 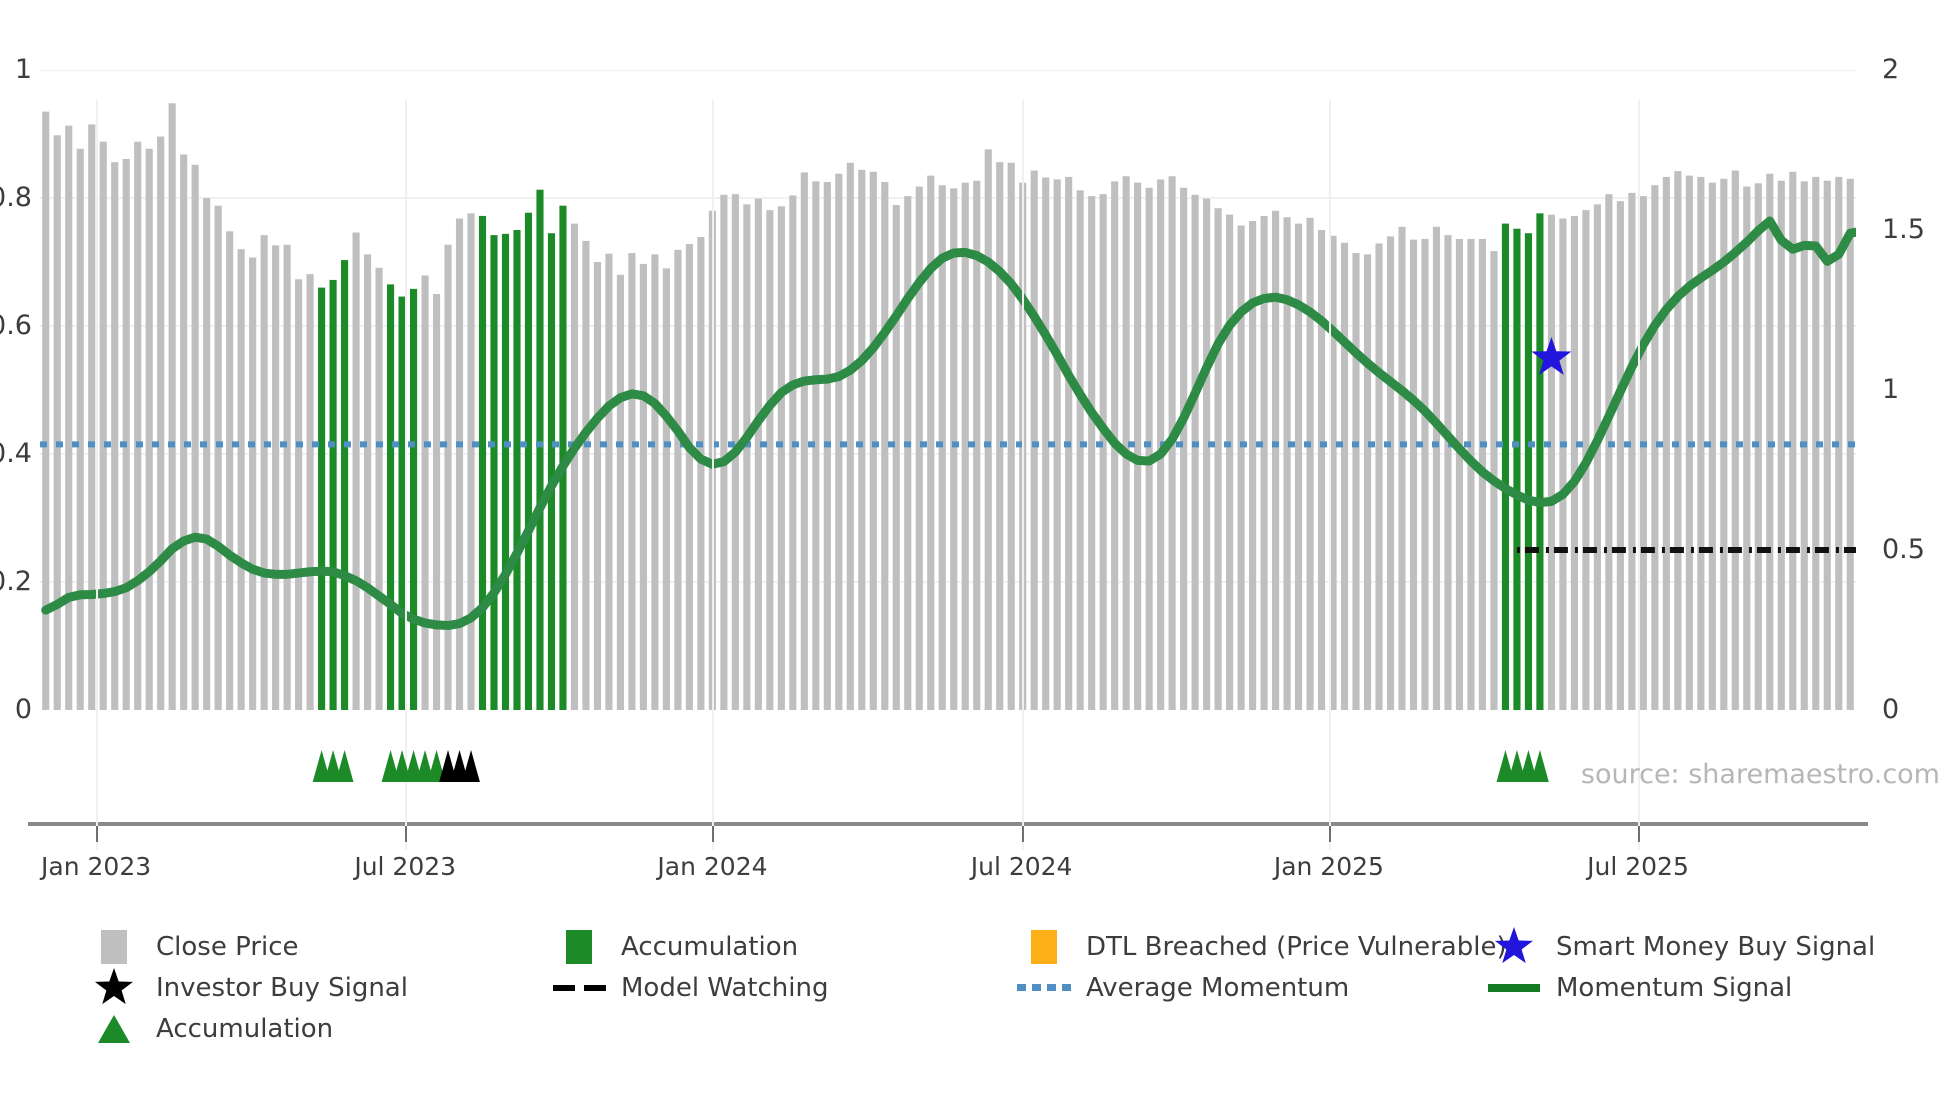 I want to click on legend-item-close-price: Close Price, so click(x=192, y=946).